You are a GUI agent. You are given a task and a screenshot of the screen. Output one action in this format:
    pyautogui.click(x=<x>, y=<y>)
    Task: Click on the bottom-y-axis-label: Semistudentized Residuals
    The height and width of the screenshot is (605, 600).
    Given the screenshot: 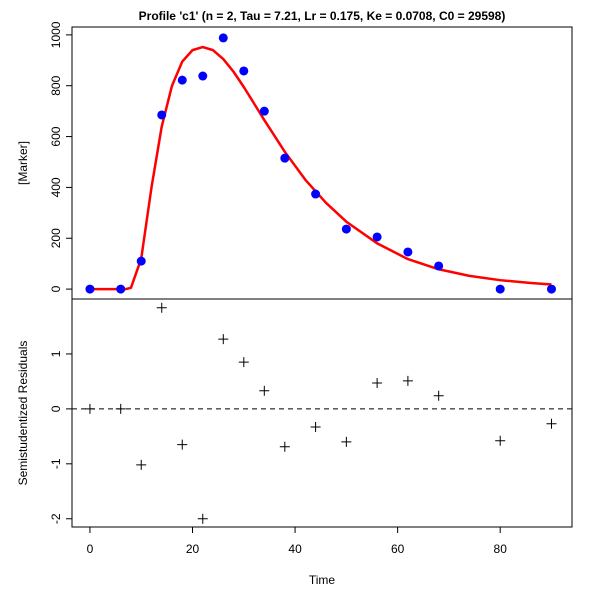 What is the action you would take?
    pyautogui.click(x=23, y=413)
    